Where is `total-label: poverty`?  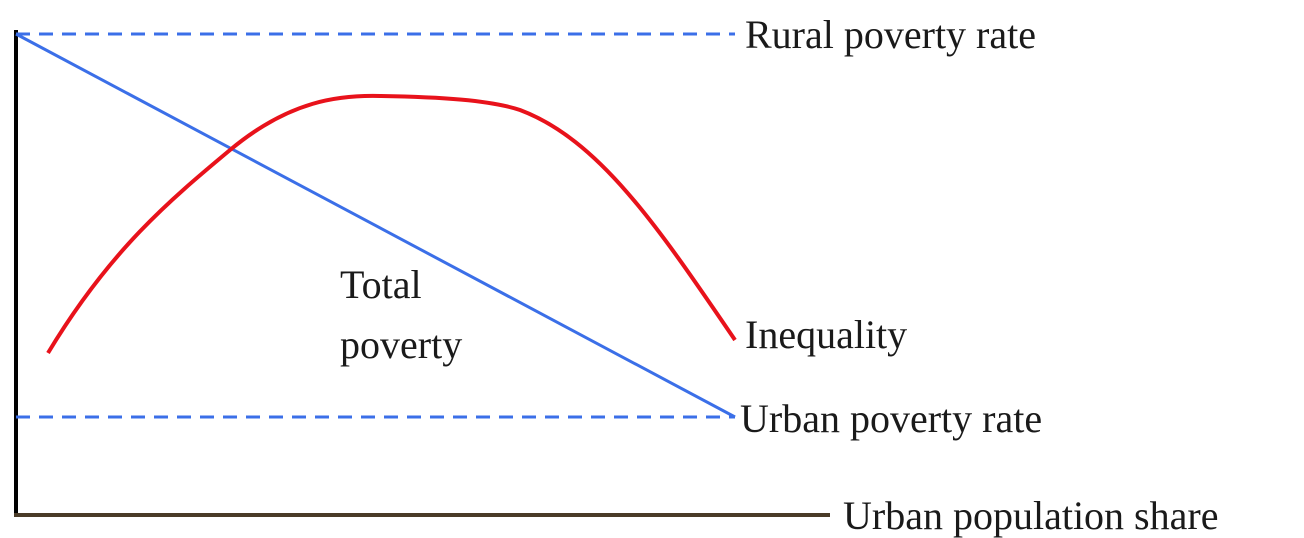
total-label: poverty is located at coordinates (401, 344).